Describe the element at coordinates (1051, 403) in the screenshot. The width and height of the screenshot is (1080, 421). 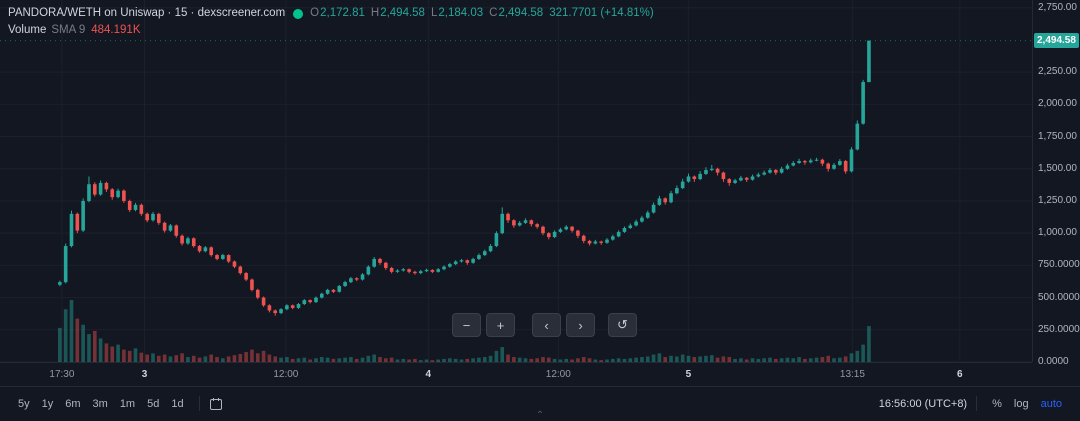
I see `auto-scale-button: auto` at that location.